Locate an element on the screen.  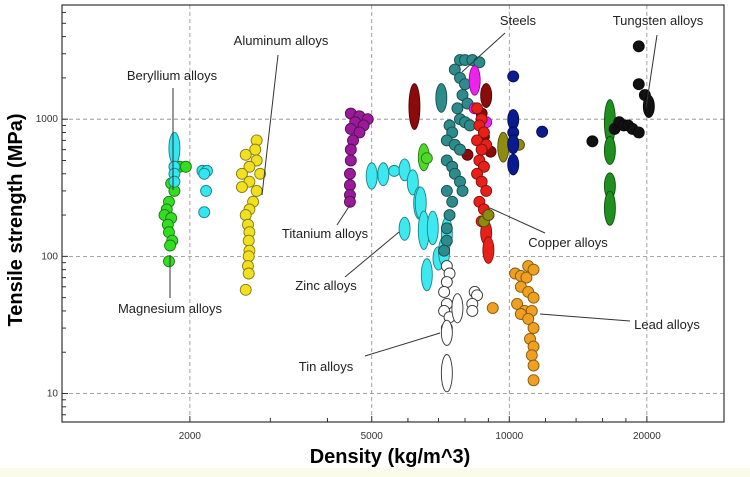
x-tick-label: 20000 is located at coordinates (647, 436).